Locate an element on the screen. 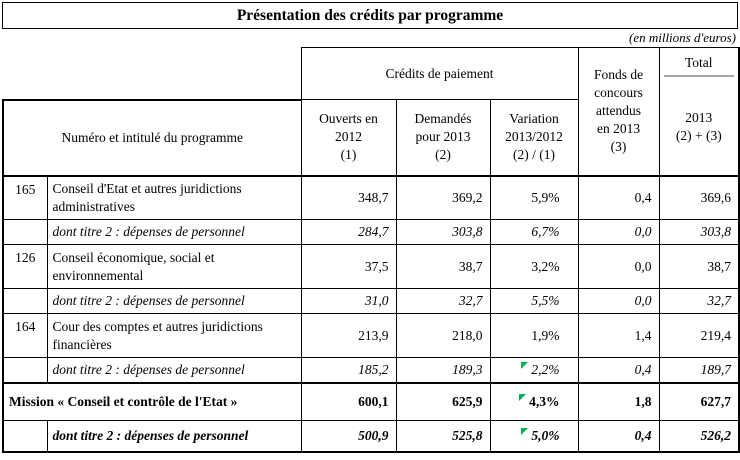 The width and height of the screenshot is (740, 460). label-line: concours is located at coordinates (618, 93).